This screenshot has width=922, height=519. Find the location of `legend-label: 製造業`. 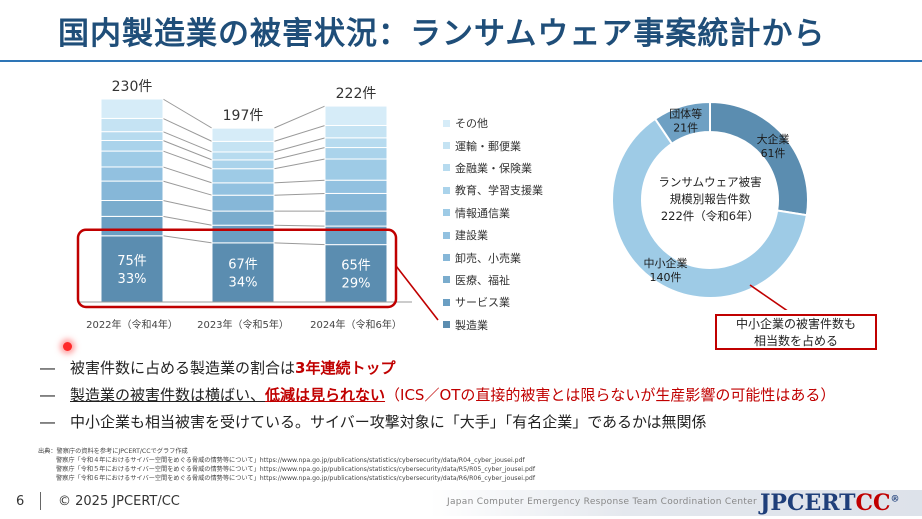

legend-label: 製造業 is located at coordinates (471, 325).